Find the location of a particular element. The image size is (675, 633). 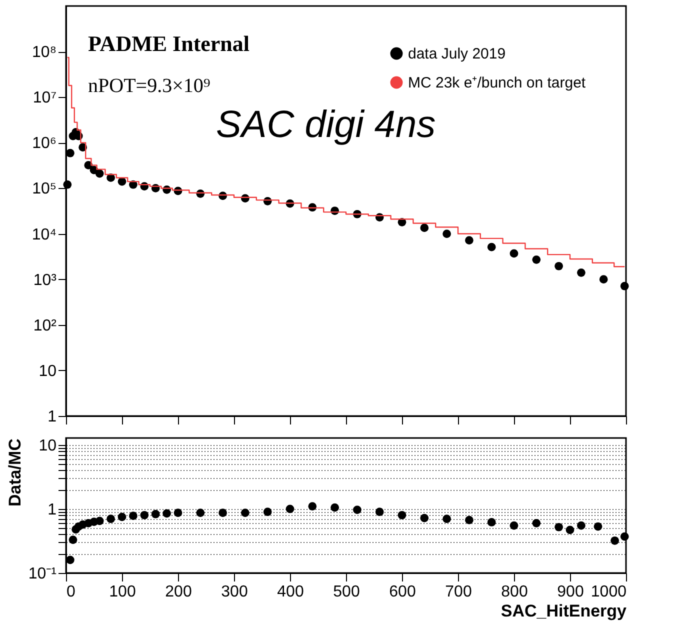

x-tick-label: 900 is located at coordinates (570, 592).